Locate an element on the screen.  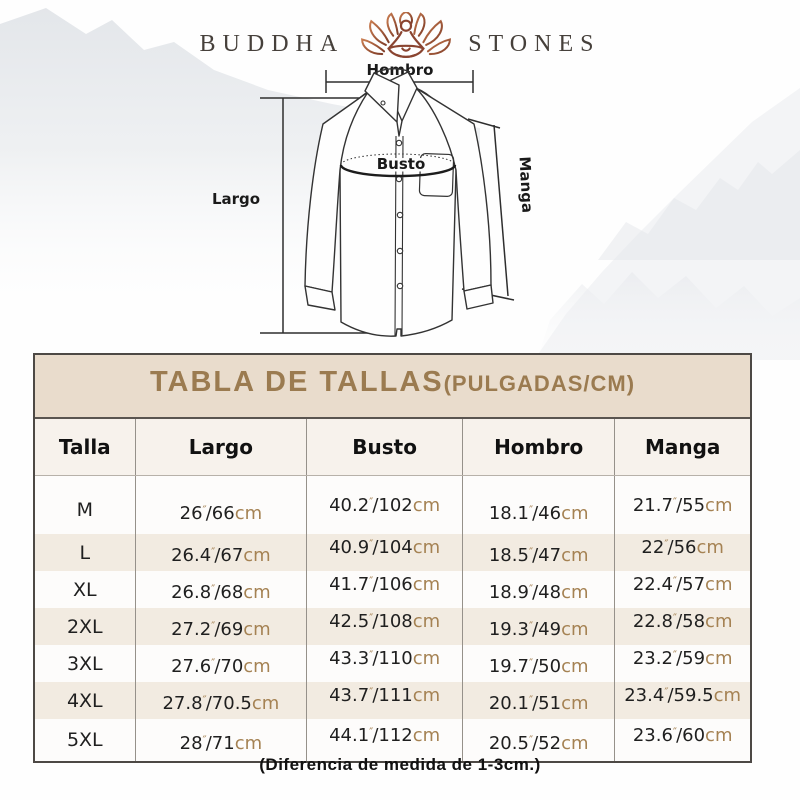
size-label: M is located at coordinates (84, 510).